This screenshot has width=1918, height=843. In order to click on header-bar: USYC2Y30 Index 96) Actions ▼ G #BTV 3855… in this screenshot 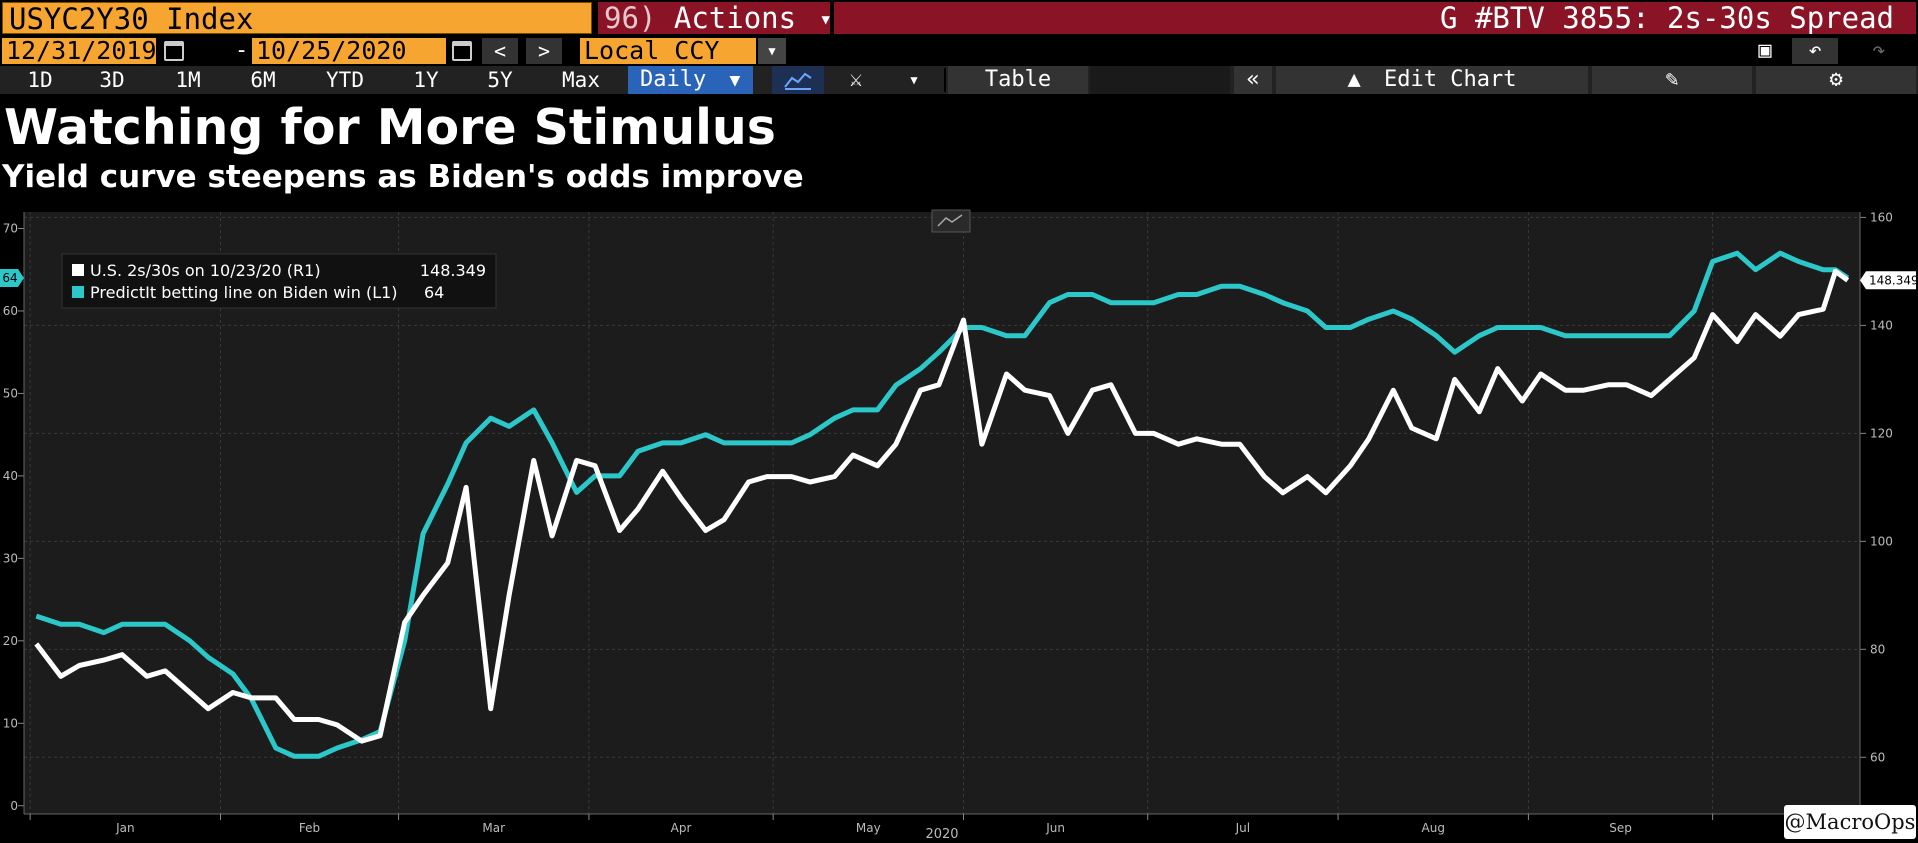, I will do `click(959, 18)`.